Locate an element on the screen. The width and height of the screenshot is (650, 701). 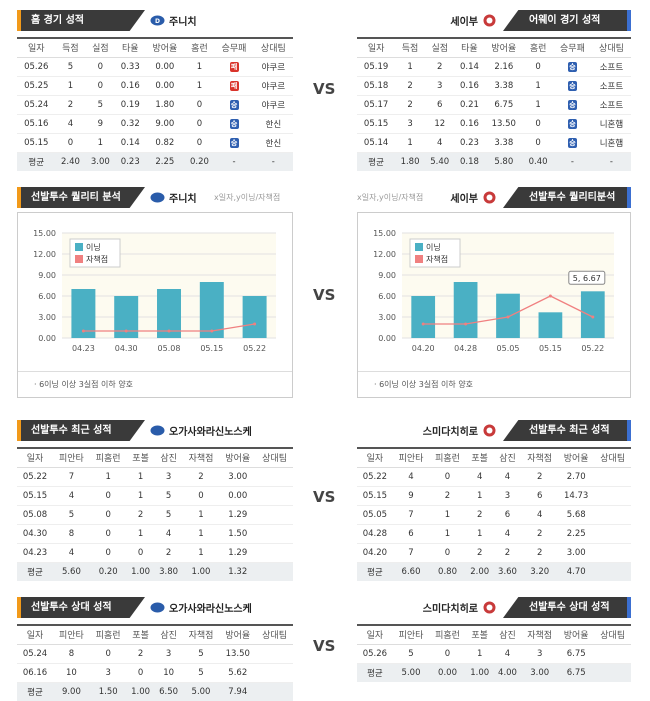
table-cell: 5 is located at coordinates (201, 654).